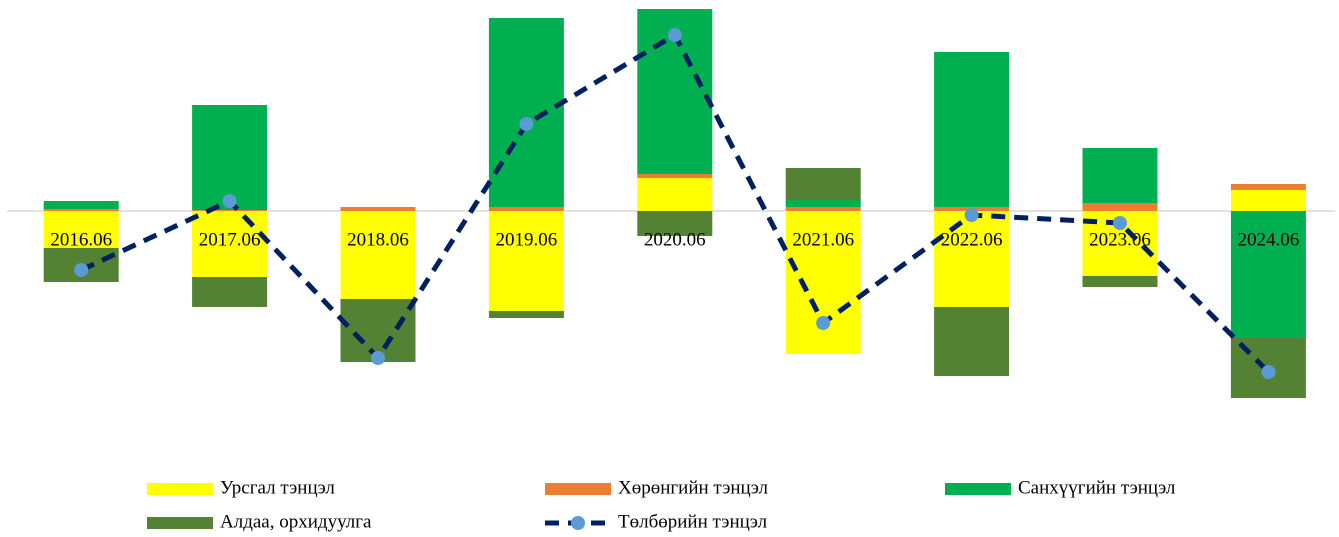 The image size is (1339, 537). What do you see at coordinates (277, 487) in the screenshot?
I see `legend-label: Урсгал тэнцэл` at bounding box center [277, 487].